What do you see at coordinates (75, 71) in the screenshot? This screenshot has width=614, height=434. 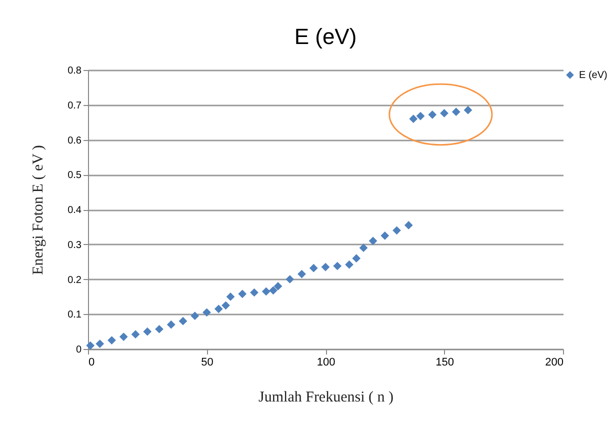 I see `y-tick-label: 0.8` at bounding box center [75, 71].